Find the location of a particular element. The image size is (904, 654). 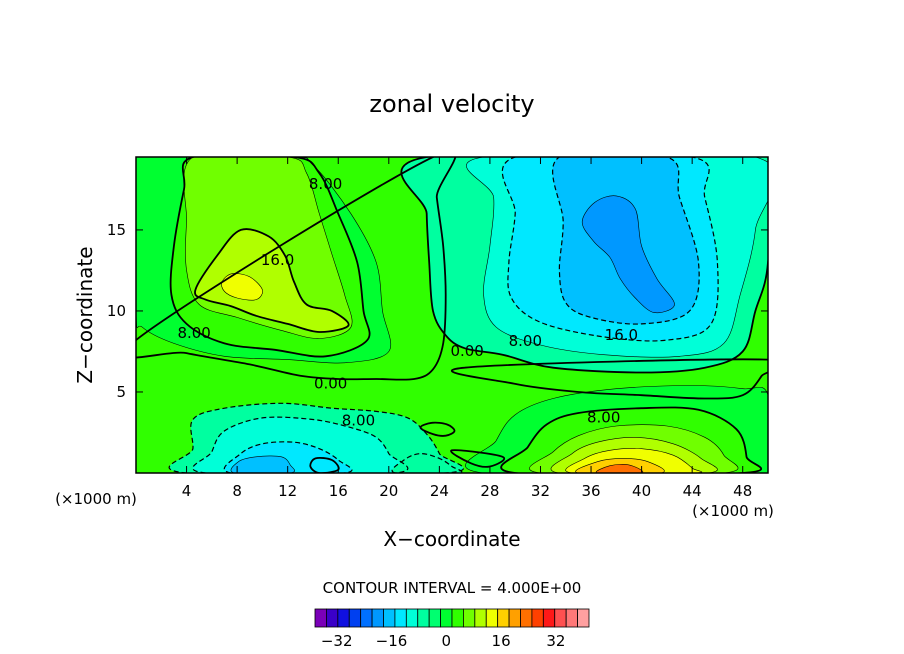

colorbar-tick-label-2: 0 is located at coordinates (447, 641).